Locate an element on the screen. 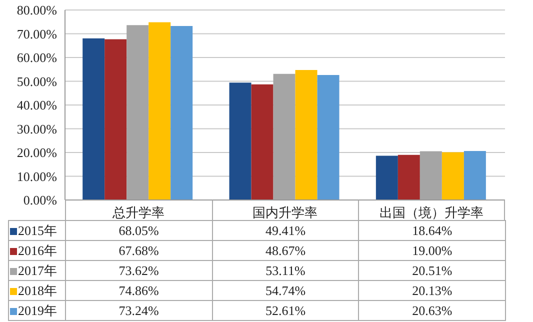 The height and width of the screenshot is (322, 533). legend-label: 2015年 is located at coordinates (37, 230).